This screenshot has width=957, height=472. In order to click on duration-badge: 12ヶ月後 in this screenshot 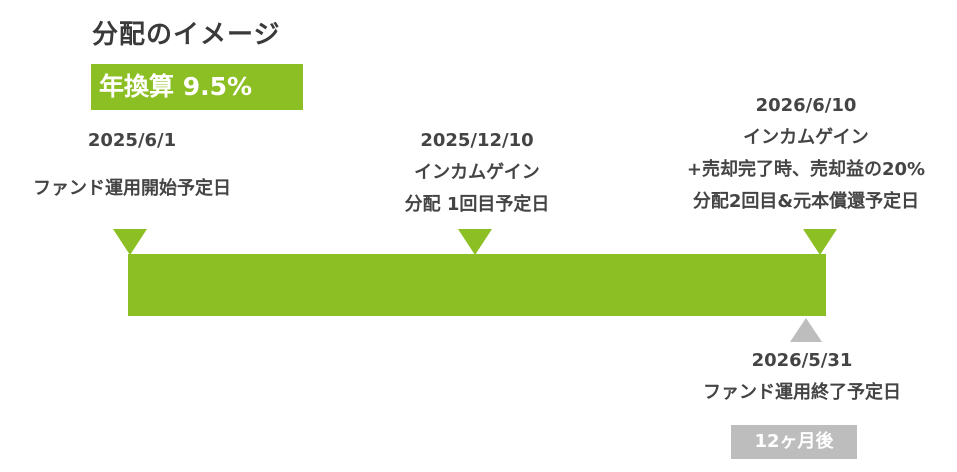, I will do `click(794, 442)`.